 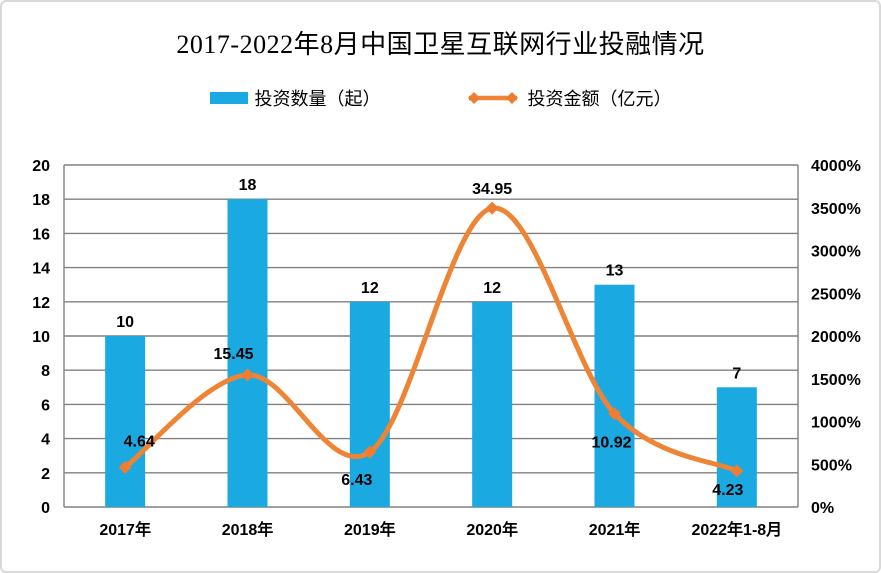 I want to click on right-axis-tick-label: 2000%, so click(x=836, y=337).